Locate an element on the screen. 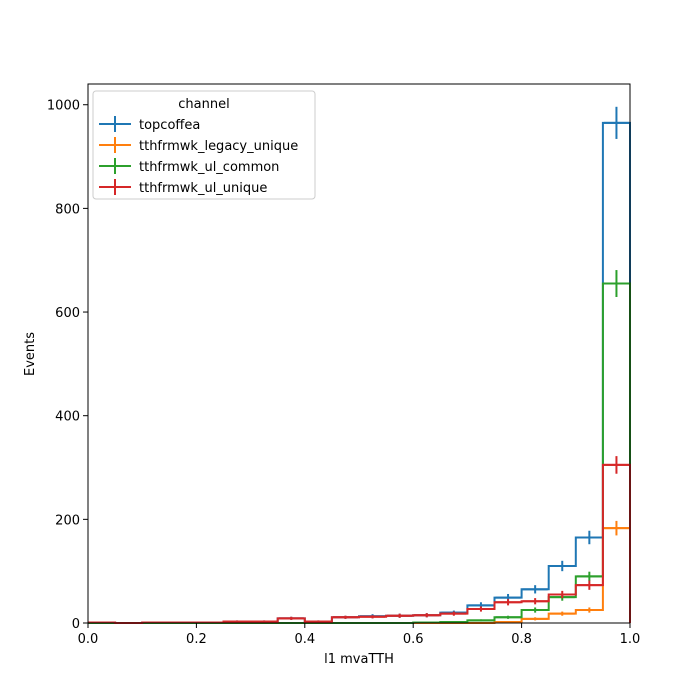 The image size is (700, 700). legend-entry-tthfrmwk-ul-unique: tthfrmwk_ul_unique is located at coordinates (183, 187).